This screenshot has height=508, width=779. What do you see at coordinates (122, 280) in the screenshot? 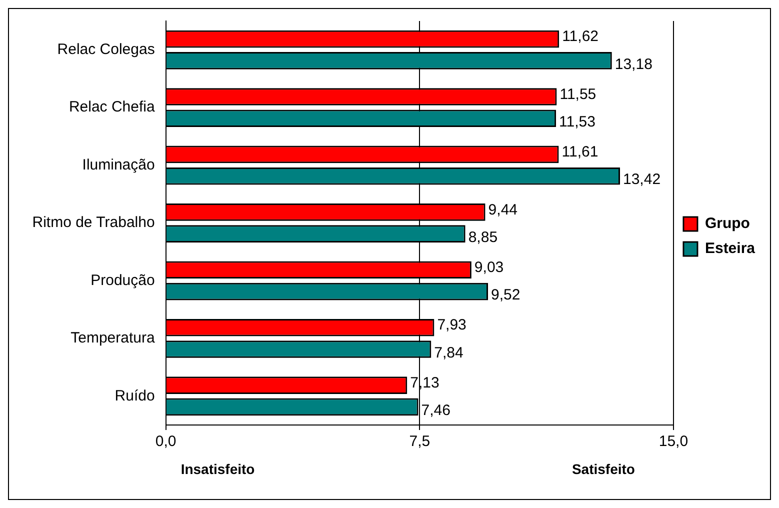
I see `y-tick-label: Produção` at bounding box center [122, 280].